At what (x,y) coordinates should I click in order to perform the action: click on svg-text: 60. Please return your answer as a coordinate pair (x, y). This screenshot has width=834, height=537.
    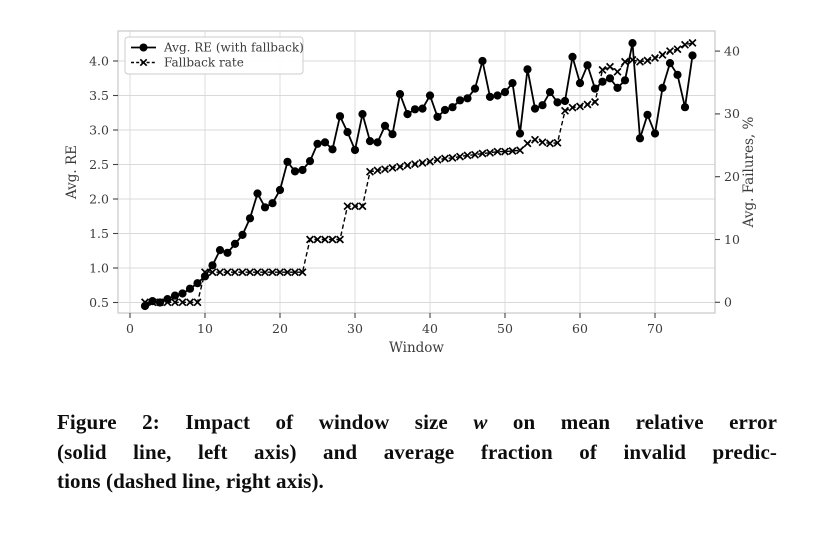
    Looking at the image, I should click on (580, 328).